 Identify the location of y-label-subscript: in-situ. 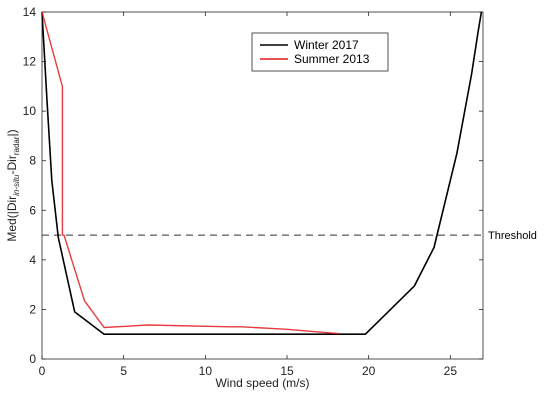
(16, 185).